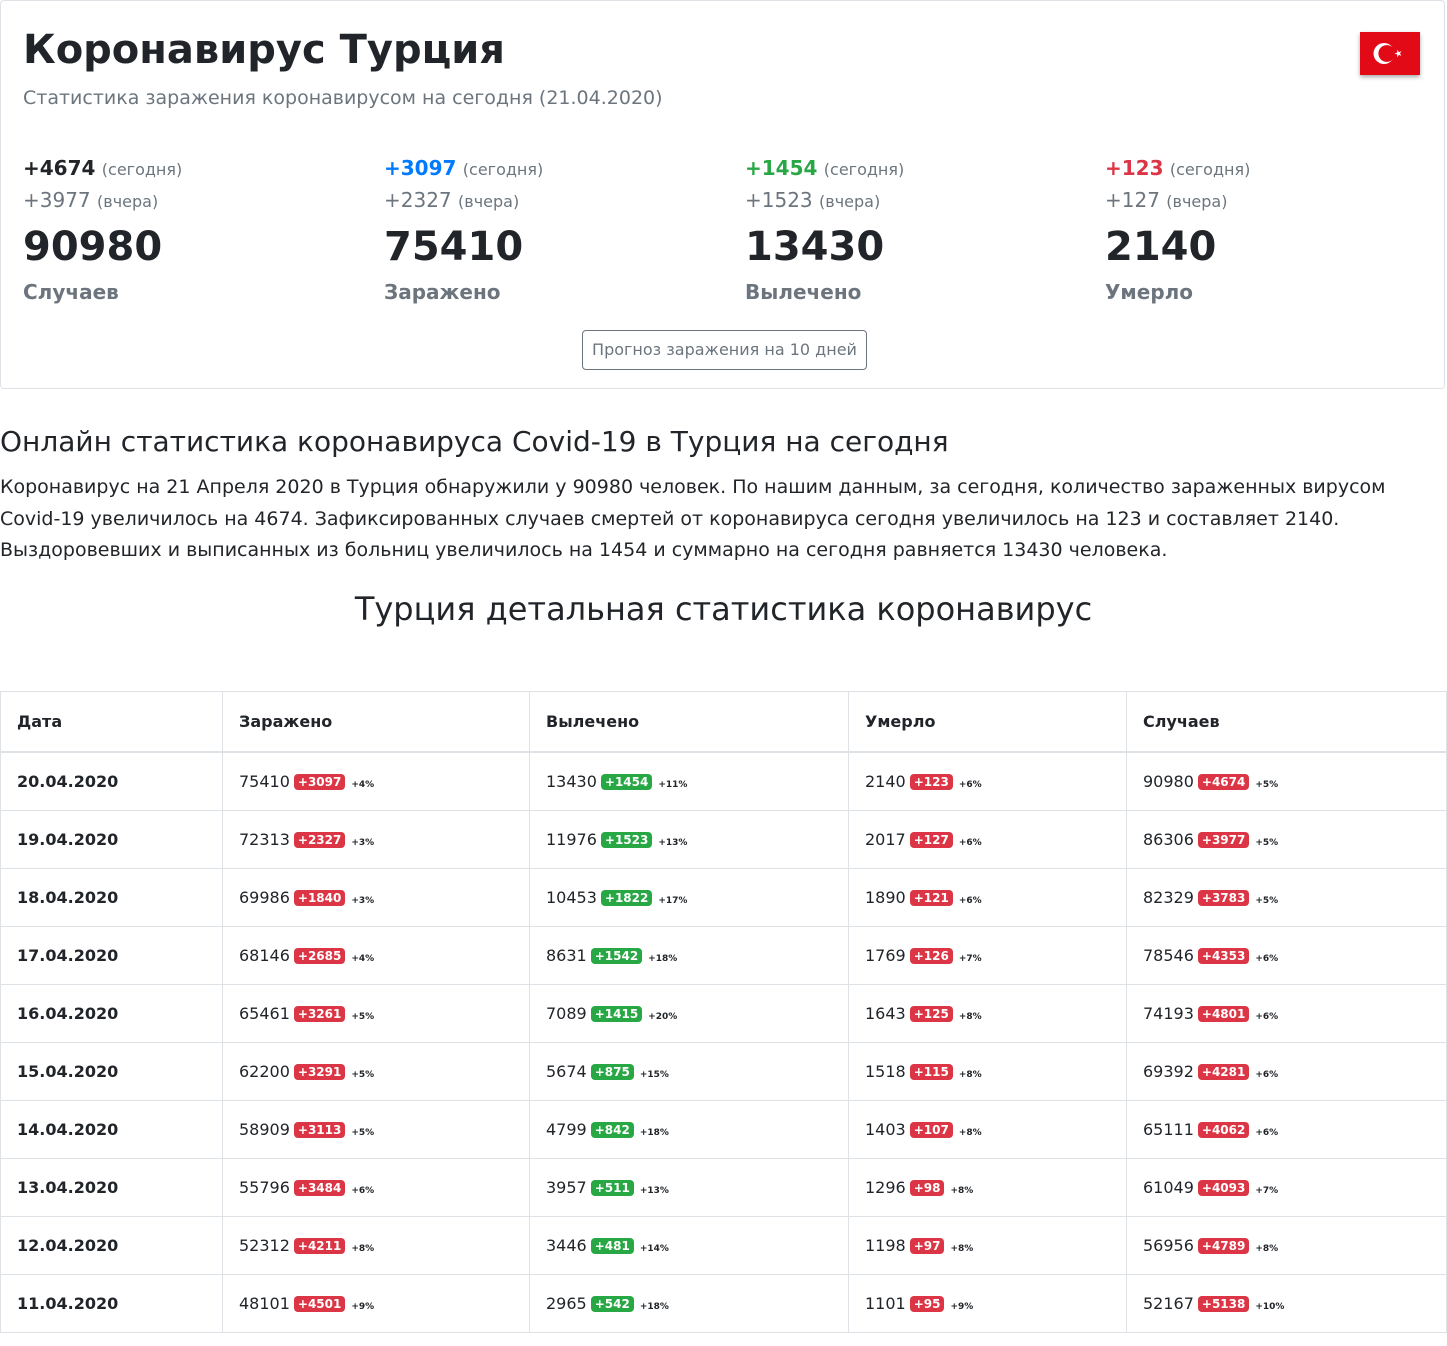 Image resolution: width=1447 pixels, height=1346 pixels. I want to click on cell-recovered: 4799 +842 +18%, so click(689, 1129).